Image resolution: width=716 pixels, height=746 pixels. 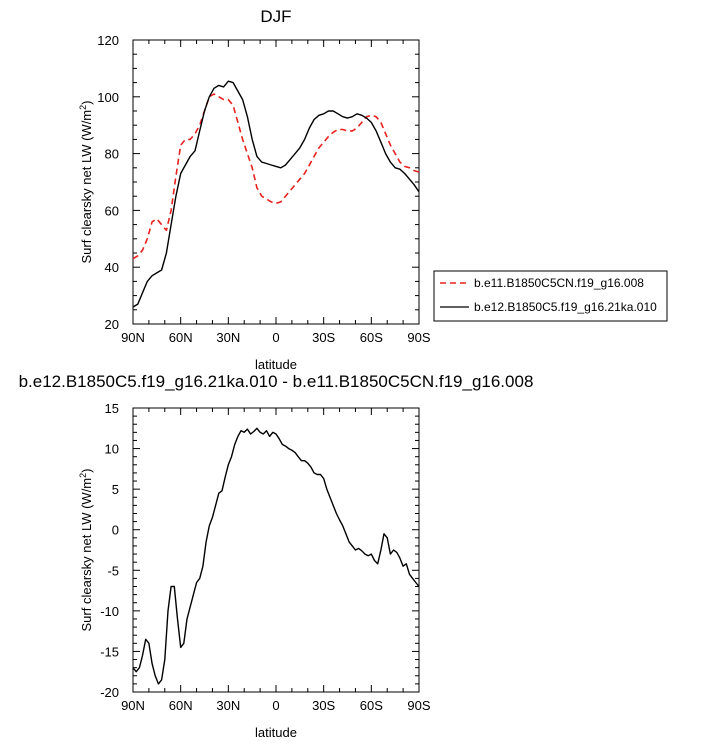 I want to click on y-tick-label: 120, so click(x=108, y=40).